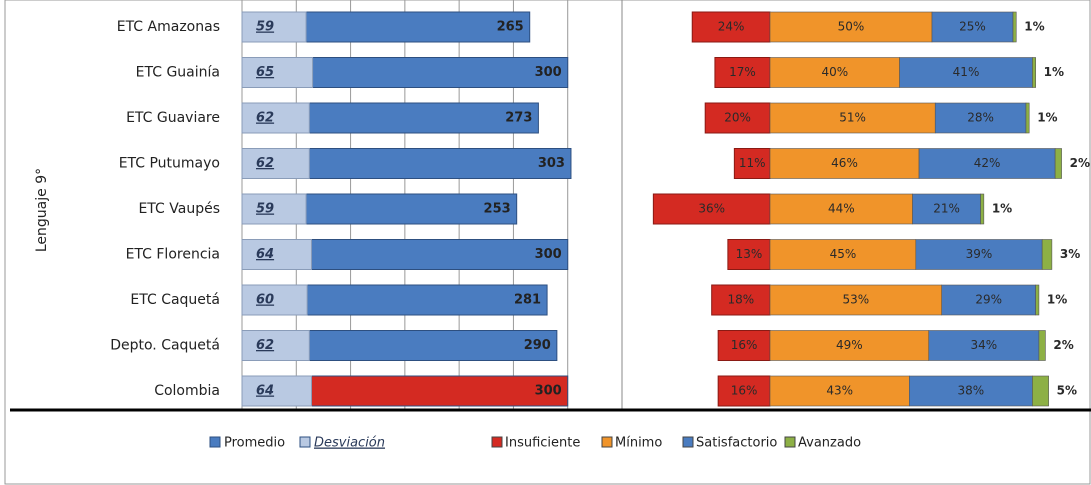 The width and height of the screenshot is (1091, 485). Describe the element at coordinates (168, 27) in the screenshot. I see `category-label: ETC Amazonas` at that location.